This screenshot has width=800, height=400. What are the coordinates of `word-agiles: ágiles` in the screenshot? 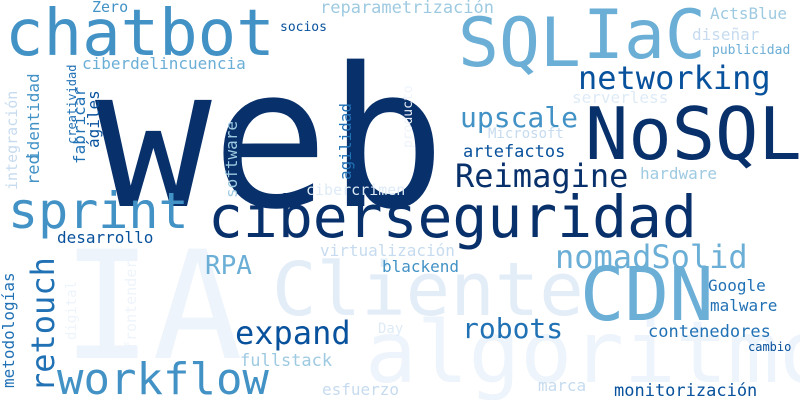 It's located at (93, 119).